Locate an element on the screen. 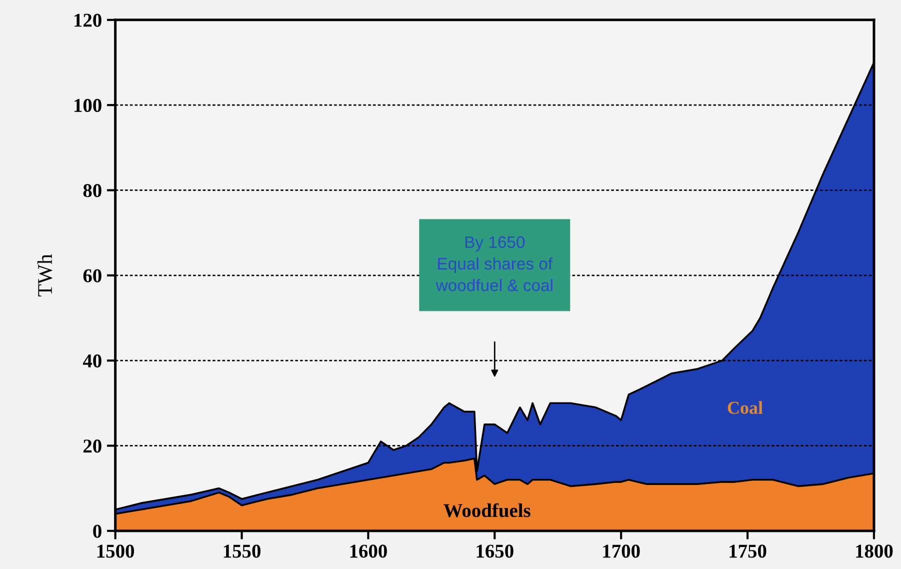 The image size is (901, 569). series-label: Coal is located at coordinates (745, 407).